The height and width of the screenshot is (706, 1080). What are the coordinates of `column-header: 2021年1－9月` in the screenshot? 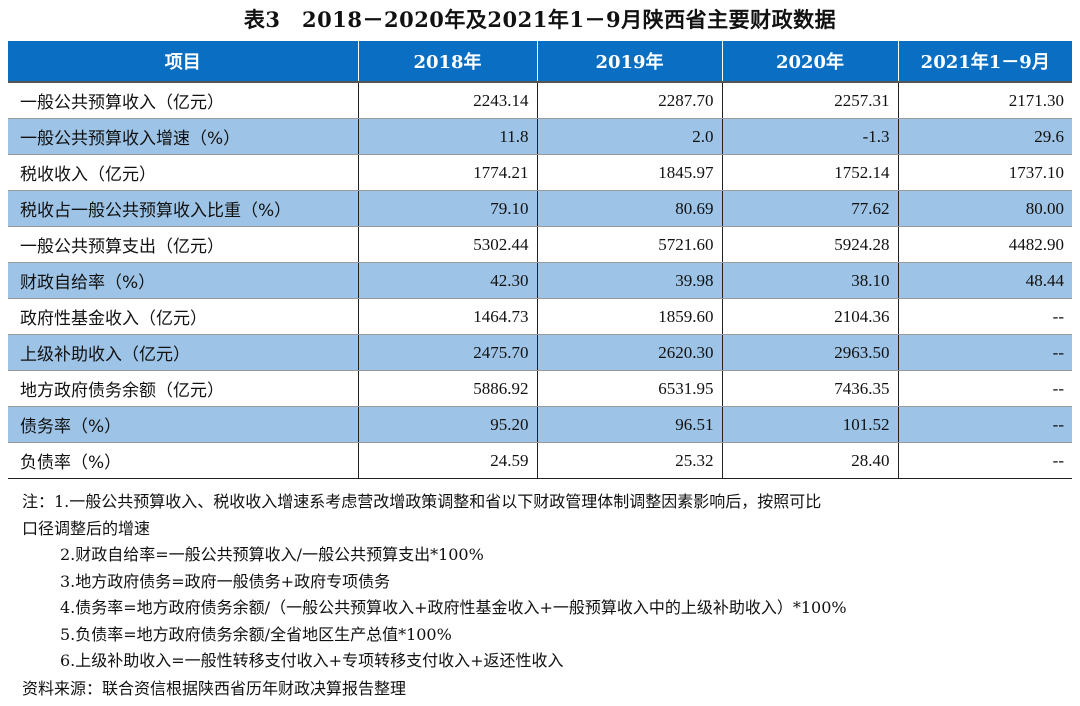 It's located at (984, 62).